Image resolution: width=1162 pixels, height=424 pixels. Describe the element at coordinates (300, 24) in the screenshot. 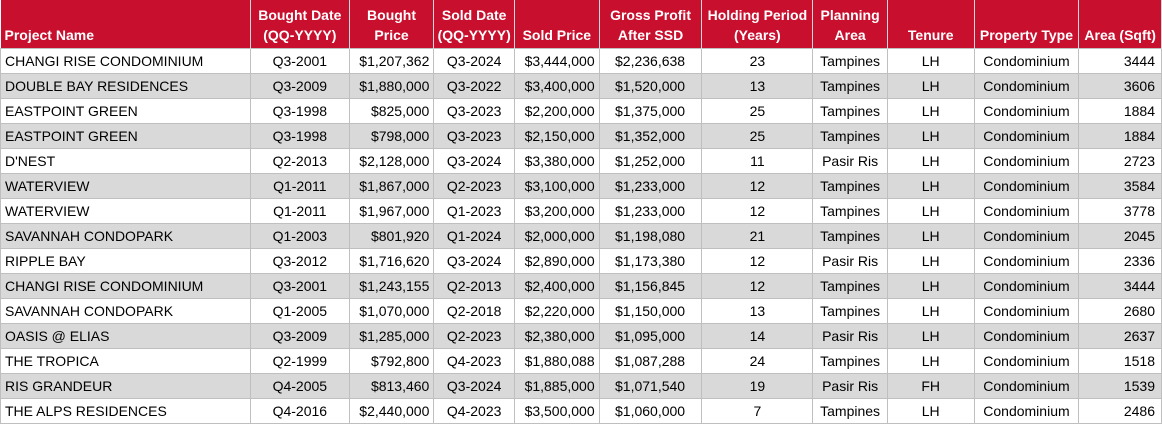

I see `column-header-bought-date: Bought Date (QQ-YYYY)` at that location.